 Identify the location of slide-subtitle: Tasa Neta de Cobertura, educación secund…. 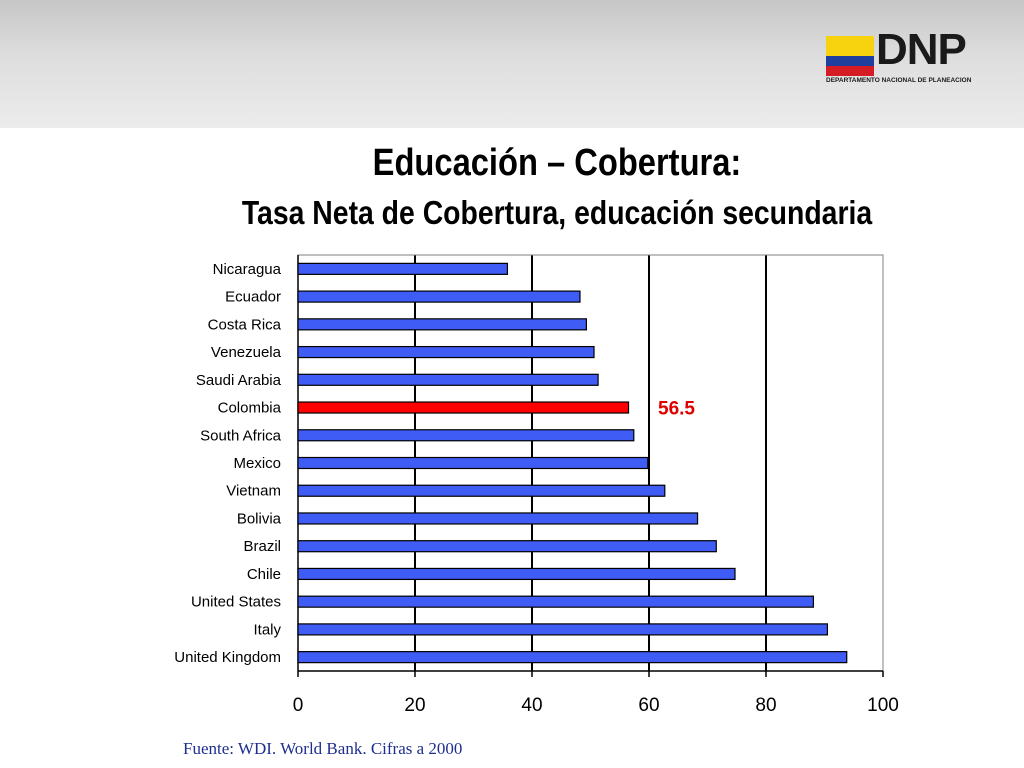
(557, 212).